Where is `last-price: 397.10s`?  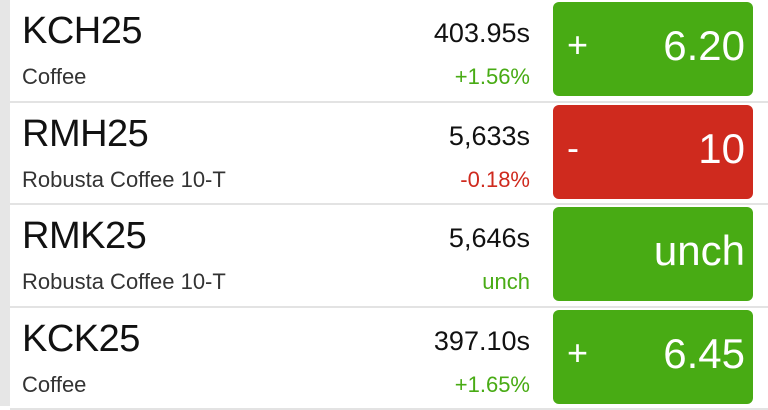
last-price: 397.10s is located at coordinates (482, 341).